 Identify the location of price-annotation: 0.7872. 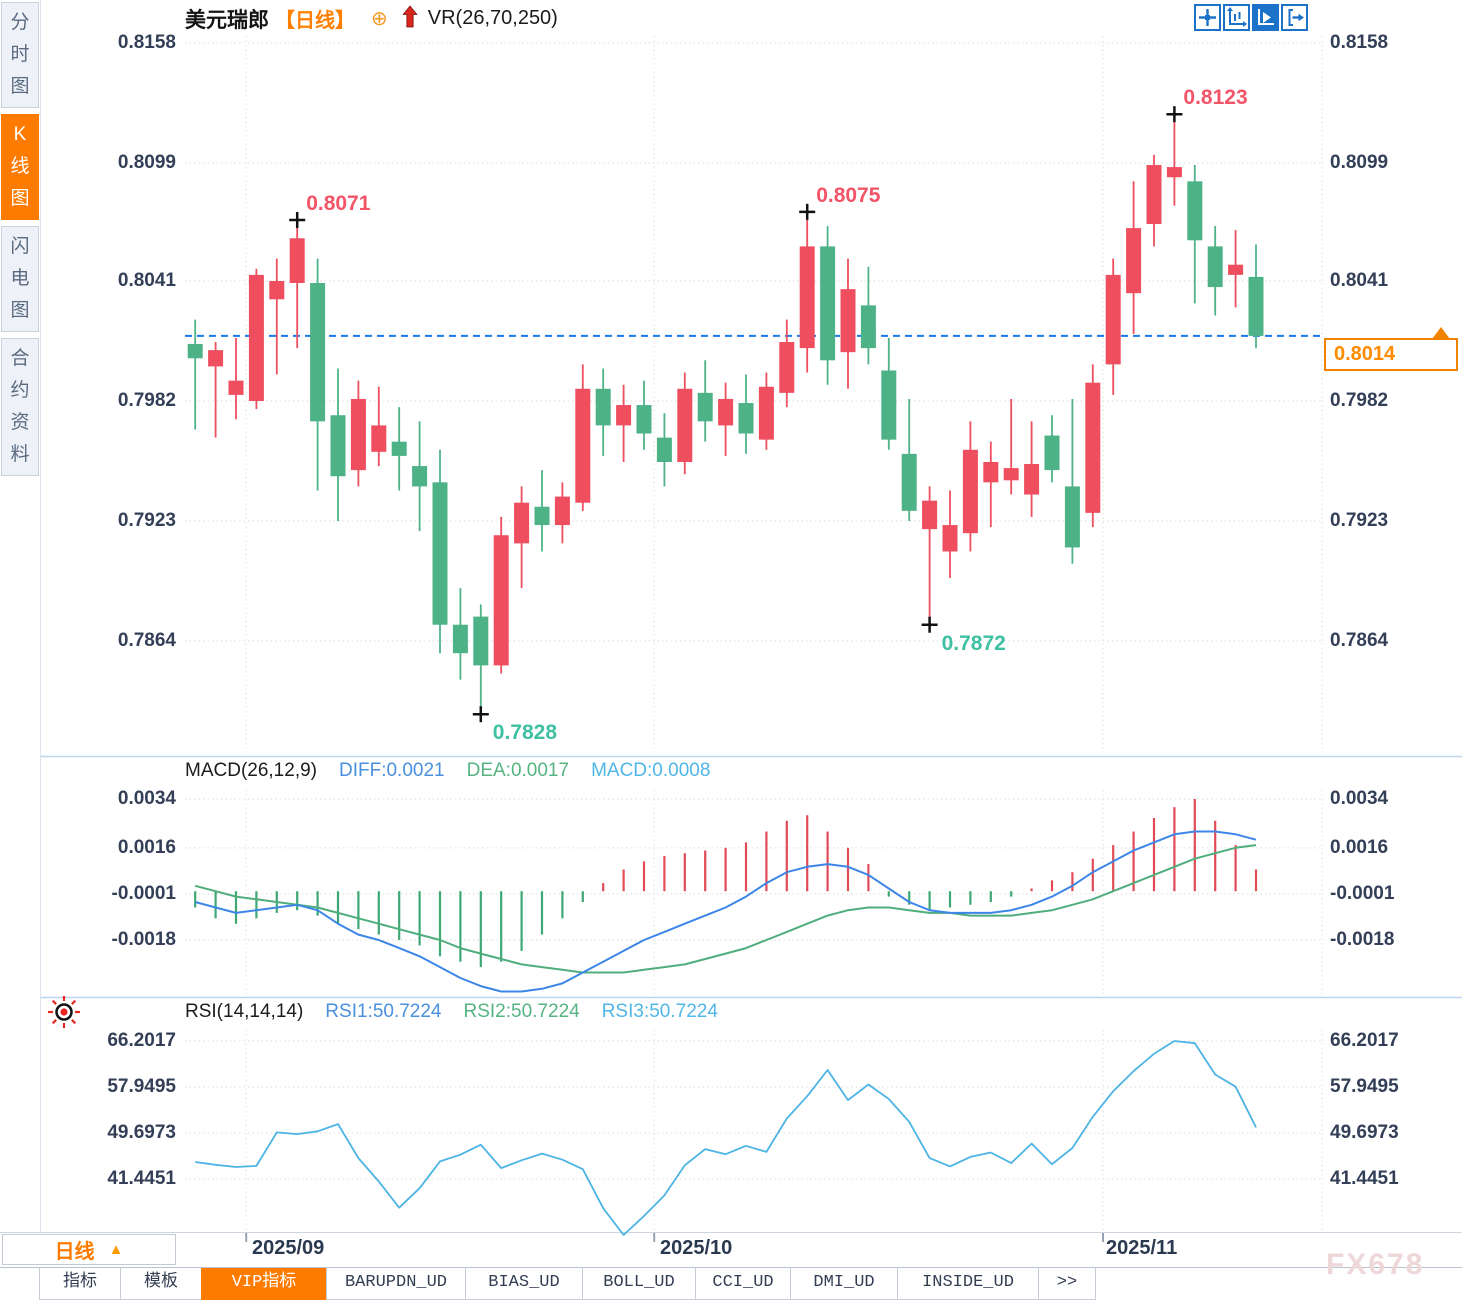
(973, 643).